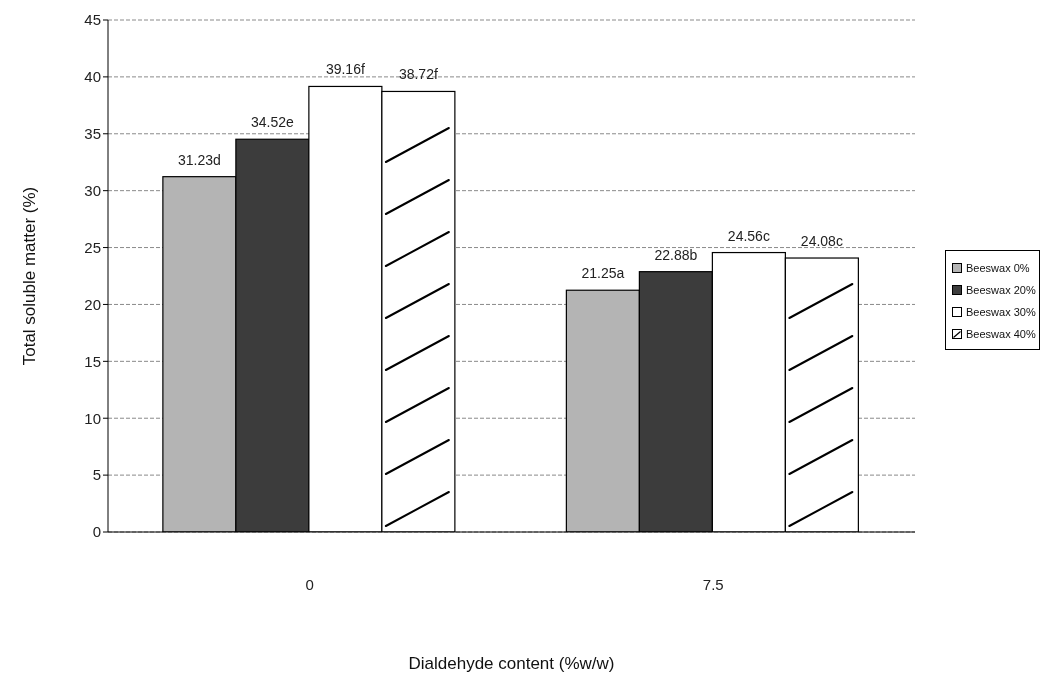 The width and height of the screenshot is (1043, 681). What do you see at coordinates (821, 241) in the screenshot?
I see `data-label: 24.08c` at bounding box center [821, 241].